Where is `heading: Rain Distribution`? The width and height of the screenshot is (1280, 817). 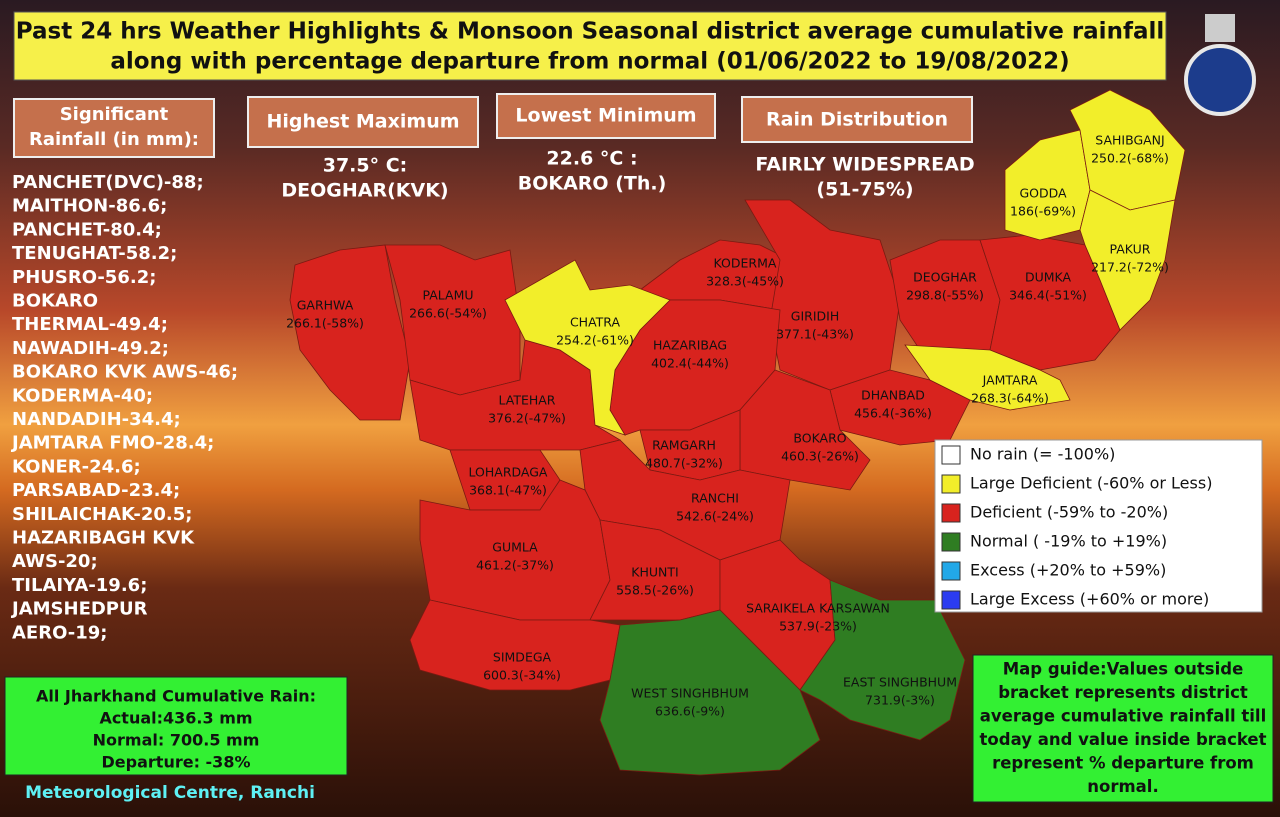
heading: Rain Distribution is located at coordinates (857, 120).